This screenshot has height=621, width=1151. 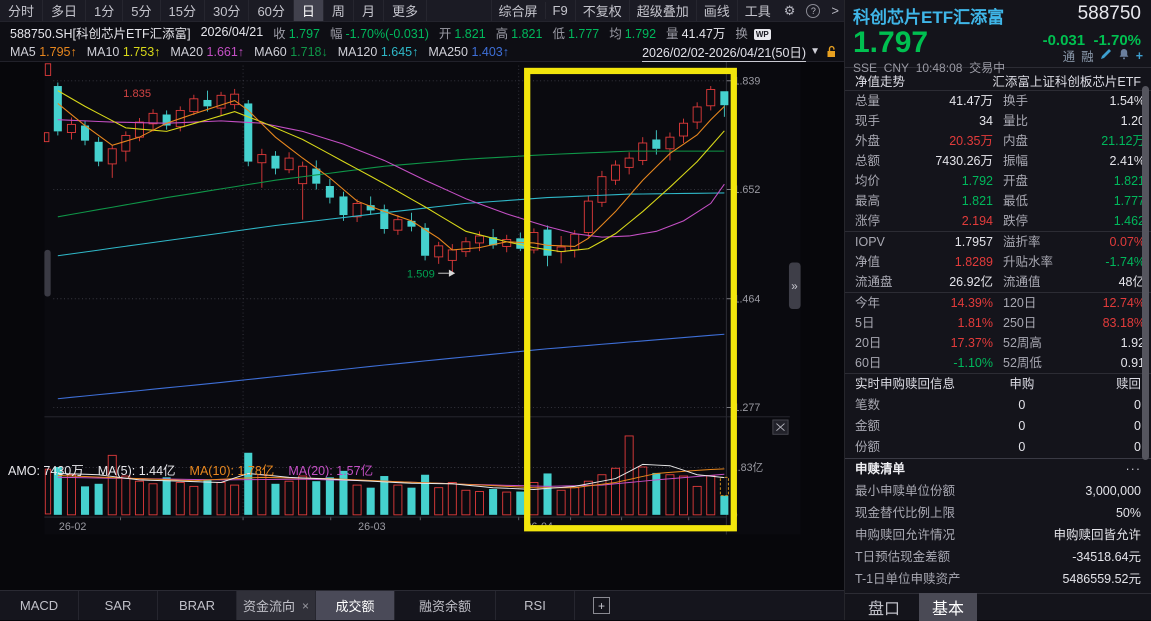 What do you see at coordinates (815, 51) in the screenshot?
I see `chevron-down-icon: ▼` at bounding box center [815, 51].